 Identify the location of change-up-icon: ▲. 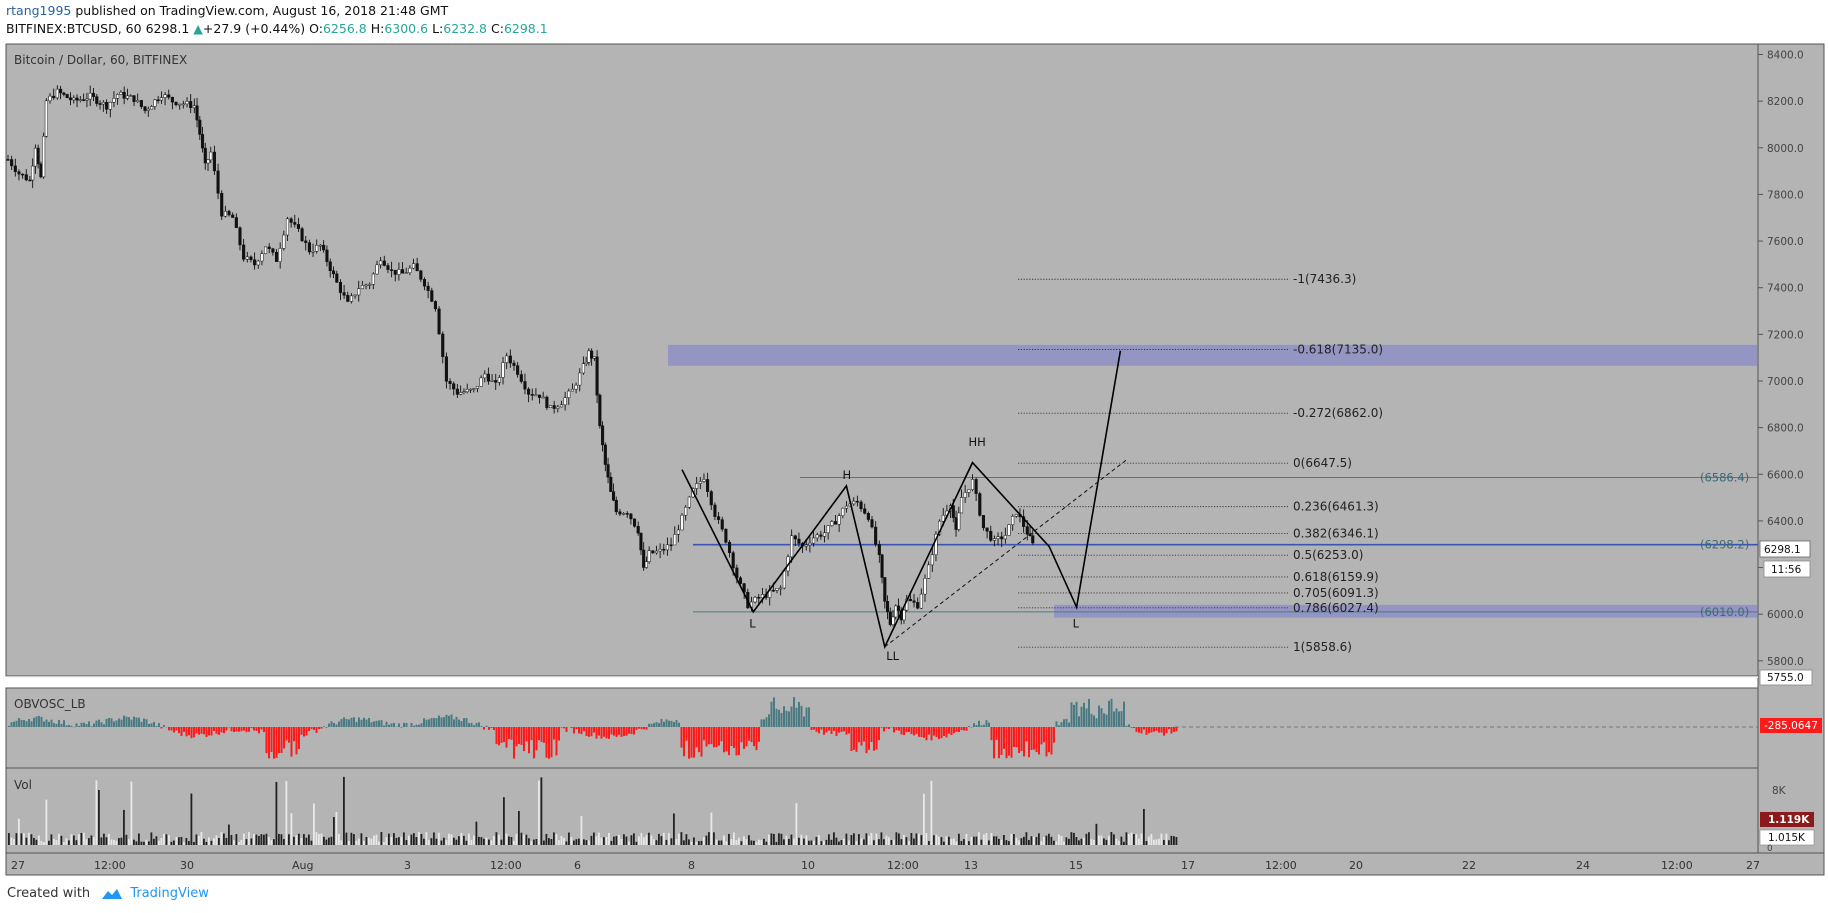
(198, 28).